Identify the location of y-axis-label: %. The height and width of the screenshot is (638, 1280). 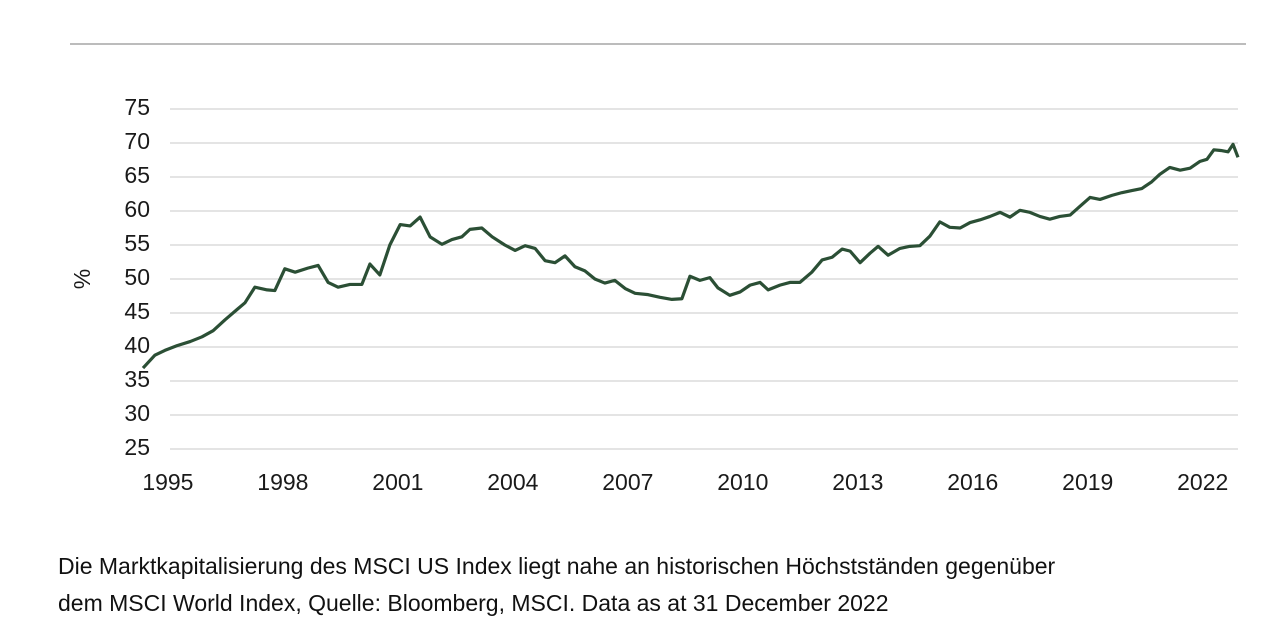
(82, 279).